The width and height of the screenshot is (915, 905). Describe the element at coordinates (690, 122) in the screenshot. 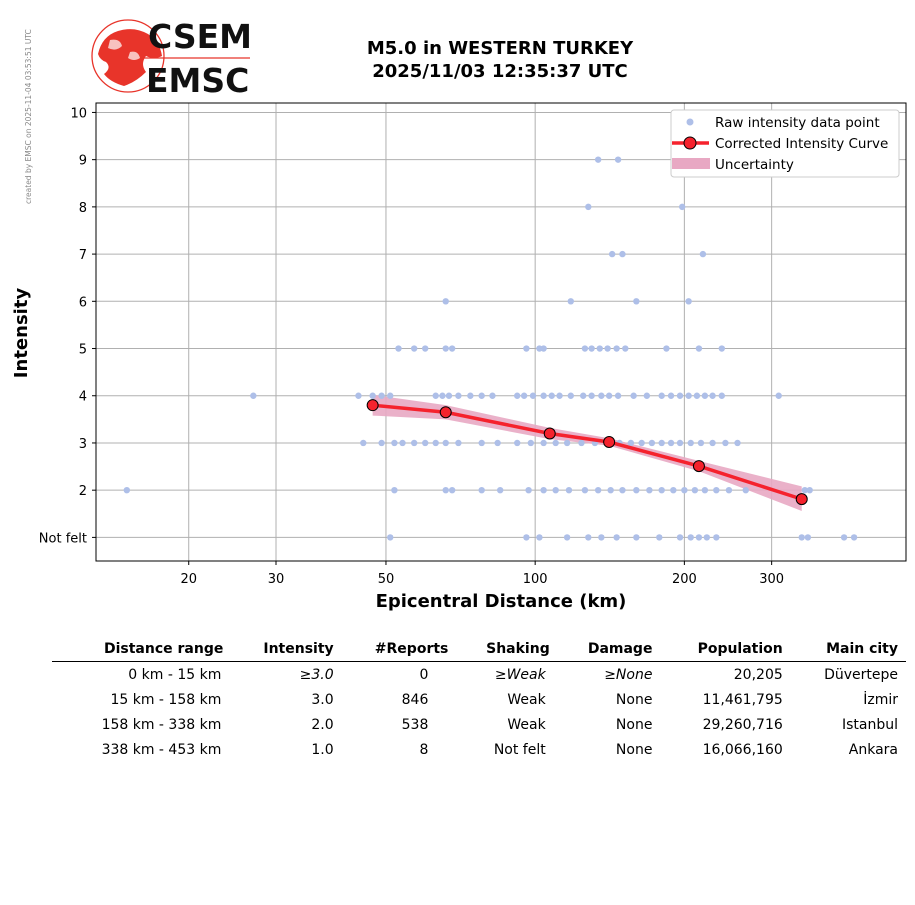

I see `legend-raw-marker` at that location.